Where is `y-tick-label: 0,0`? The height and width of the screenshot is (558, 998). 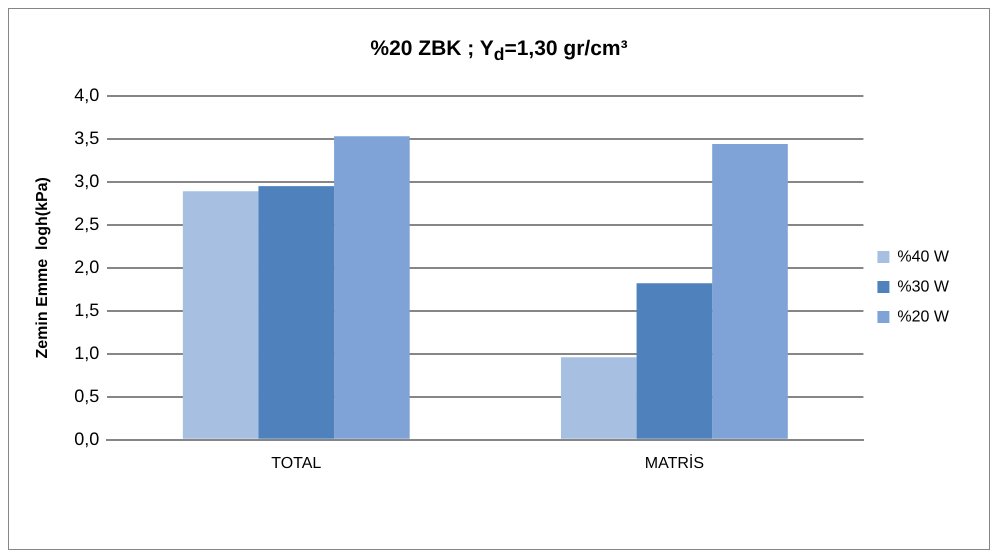
y-tick-label: 0,0 is located at coordinates (87, 438).